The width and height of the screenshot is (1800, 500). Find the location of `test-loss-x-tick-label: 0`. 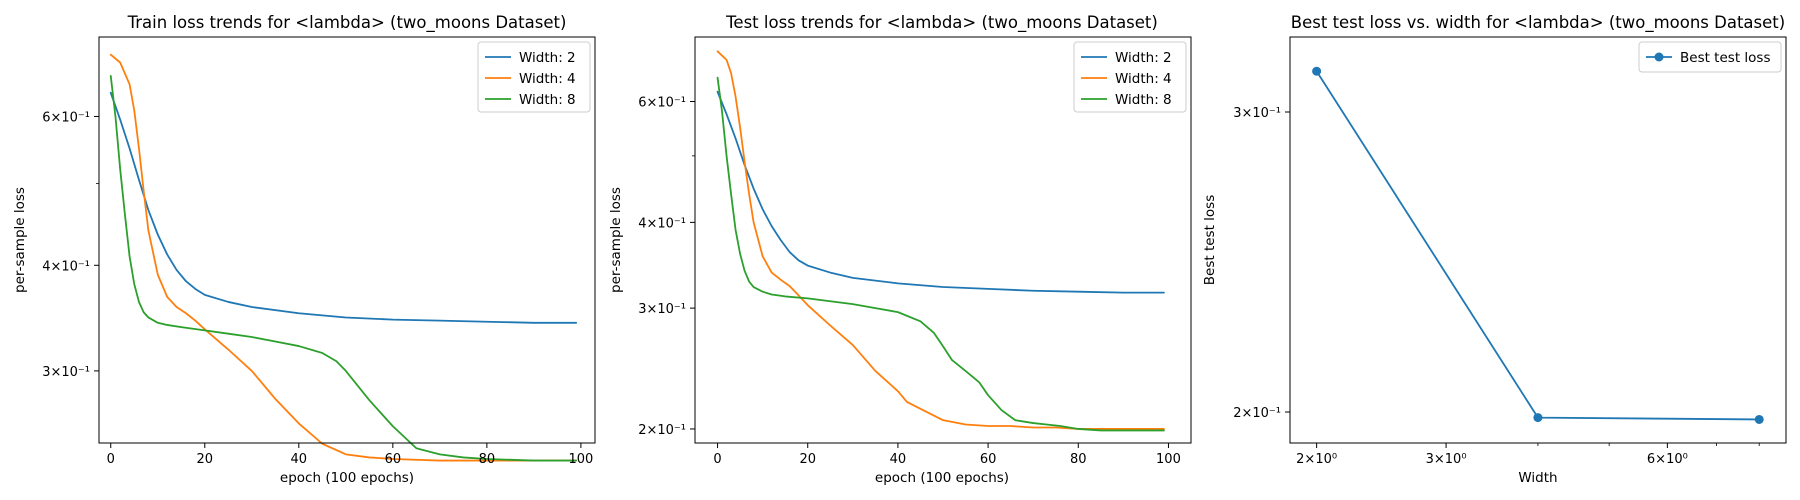

test-loss-x-tick-label: 0 is located at coordinates (717, 459).